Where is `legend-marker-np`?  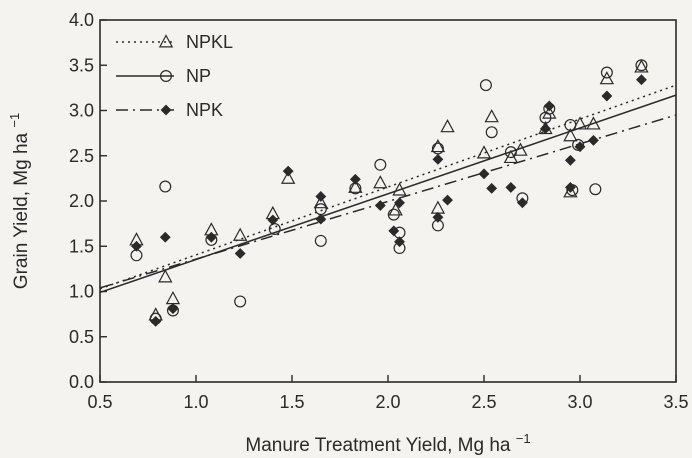
legend-marker-np is located at coordinates (166, 75).